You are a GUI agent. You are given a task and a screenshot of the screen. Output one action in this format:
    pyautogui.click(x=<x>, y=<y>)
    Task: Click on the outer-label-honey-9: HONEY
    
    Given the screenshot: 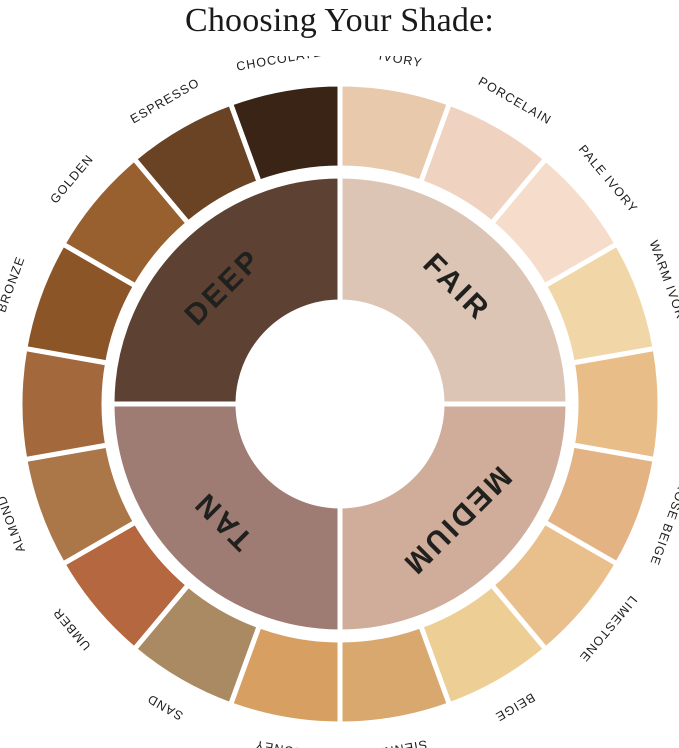 What is the action you would take?
    pyautogui.click(x=279, y=742)
    